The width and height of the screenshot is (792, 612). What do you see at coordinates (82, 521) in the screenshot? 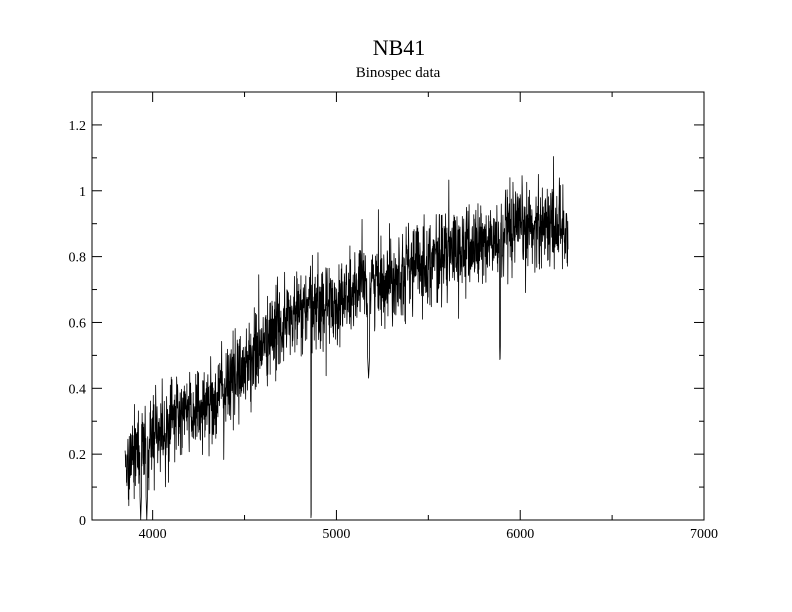
I see `y-tick-label: 0` at bounding box center [82, 521].